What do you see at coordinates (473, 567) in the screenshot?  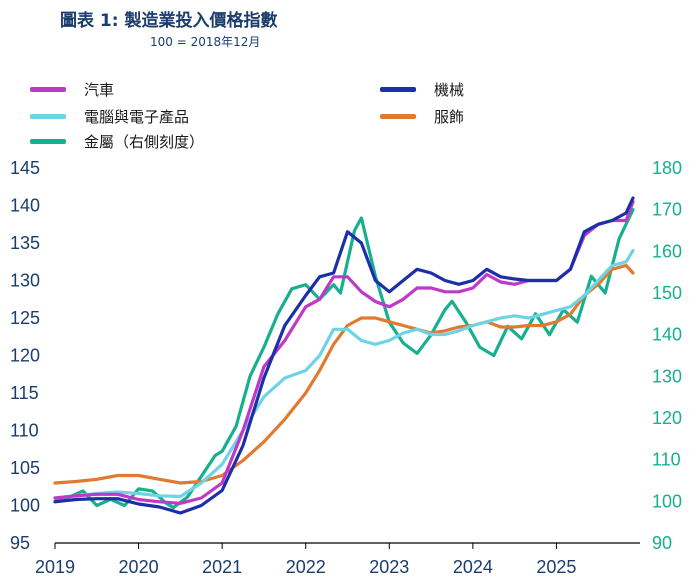 I see `x-tick-label: 2024` at bounding box center [473, 567].